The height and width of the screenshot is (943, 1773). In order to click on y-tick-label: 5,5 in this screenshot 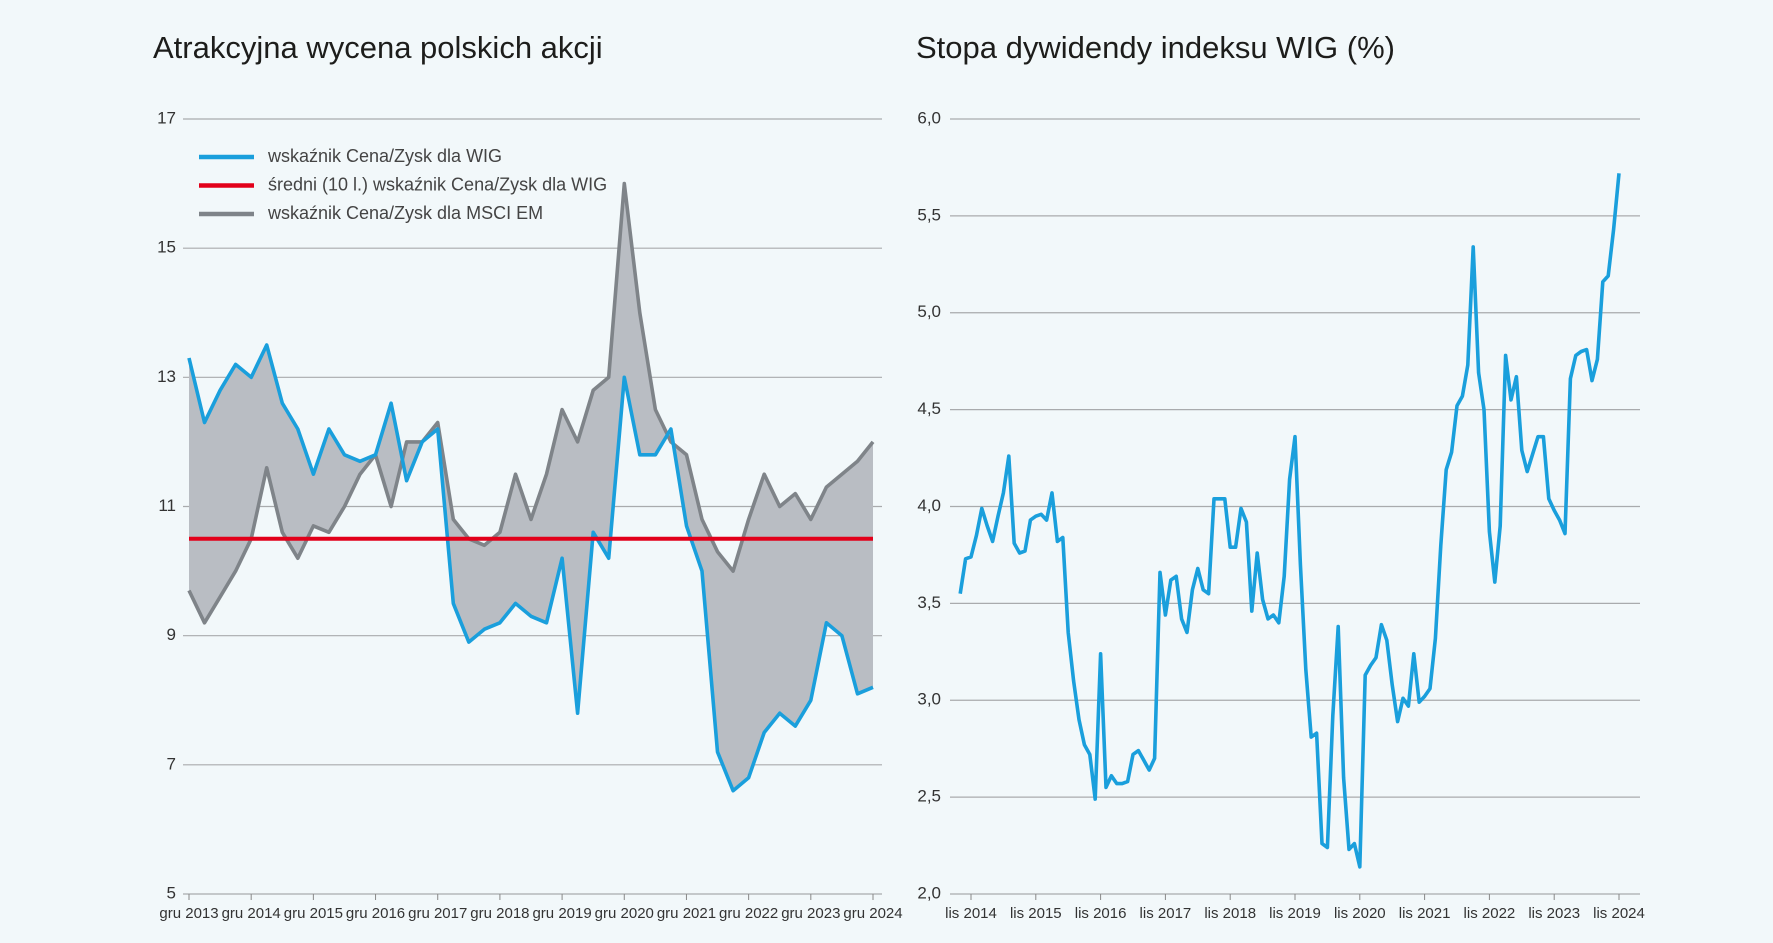, I will do `click(929, 214)`.